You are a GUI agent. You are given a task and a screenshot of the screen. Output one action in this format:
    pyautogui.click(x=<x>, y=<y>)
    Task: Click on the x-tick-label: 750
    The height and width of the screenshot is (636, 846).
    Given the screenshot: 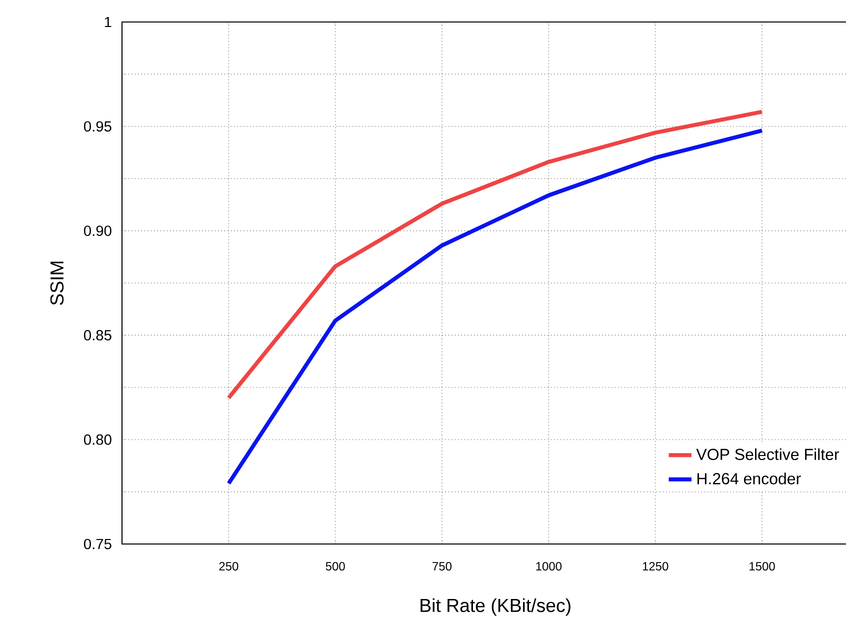 What is the action you would take?
    pyautogui.click(x=442, y=566)
    